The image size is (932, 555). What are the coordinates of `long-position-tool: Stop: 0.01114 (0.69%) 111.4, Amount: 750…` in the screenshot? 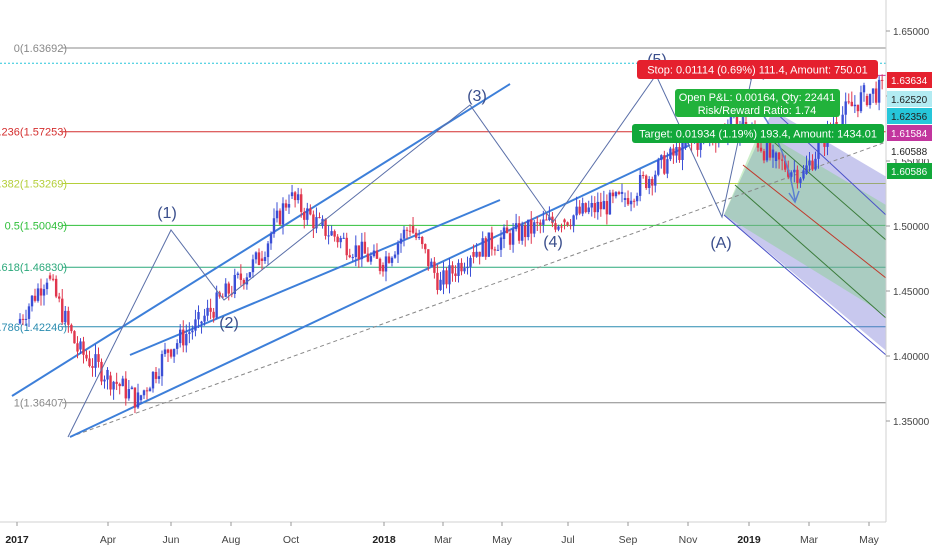 It's located at (758, 101).